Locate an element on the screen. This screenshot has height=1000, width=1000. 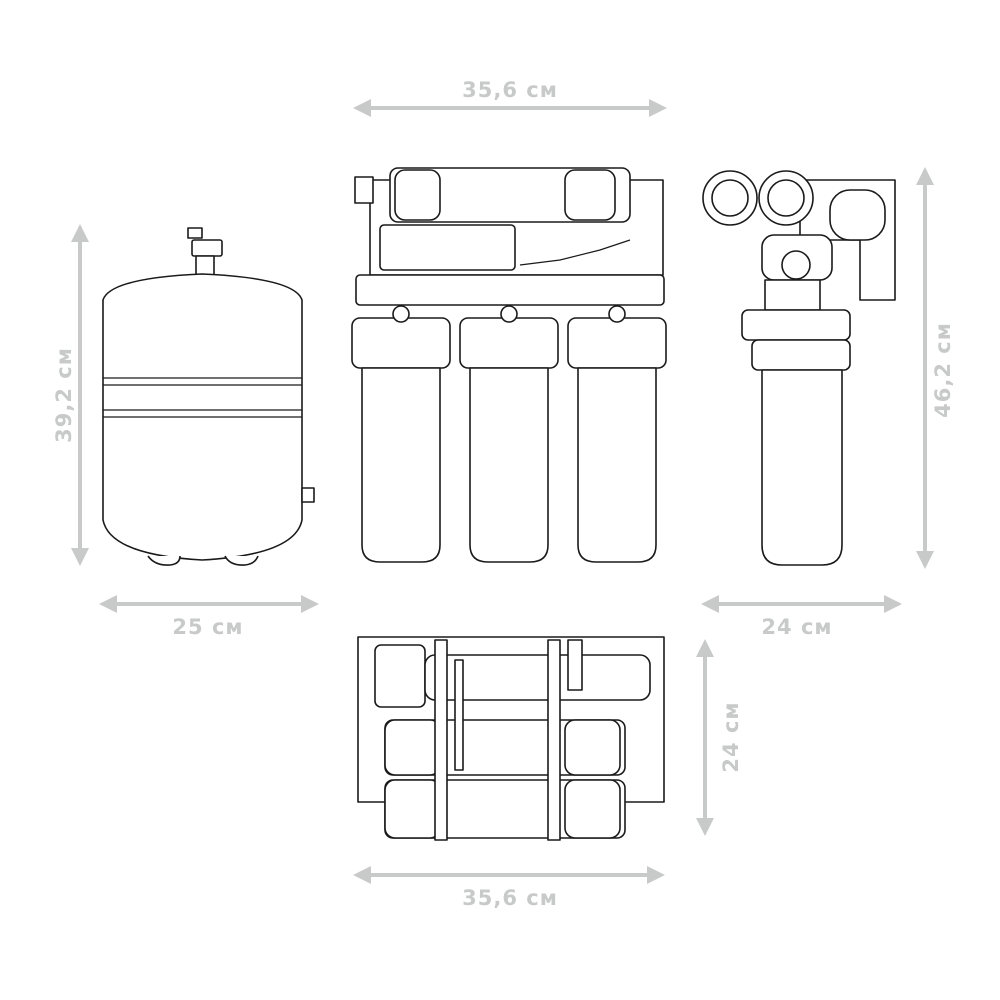
dimension-top-depth: 24 см is located at coordinates (719, 737).